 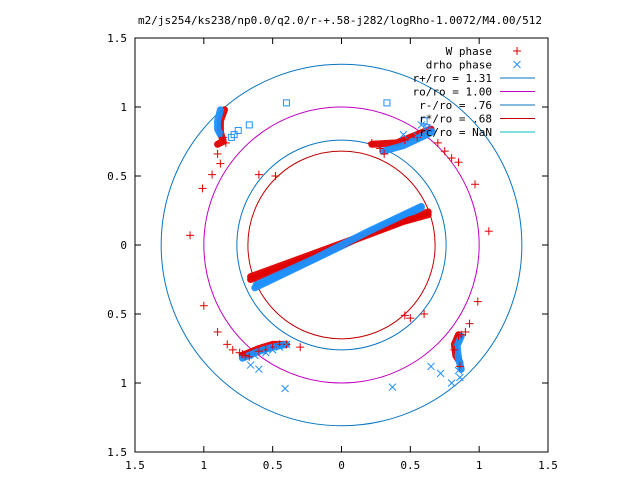 I want to click on legend-label: r*/ro = .68, so click(x=455, y=119).